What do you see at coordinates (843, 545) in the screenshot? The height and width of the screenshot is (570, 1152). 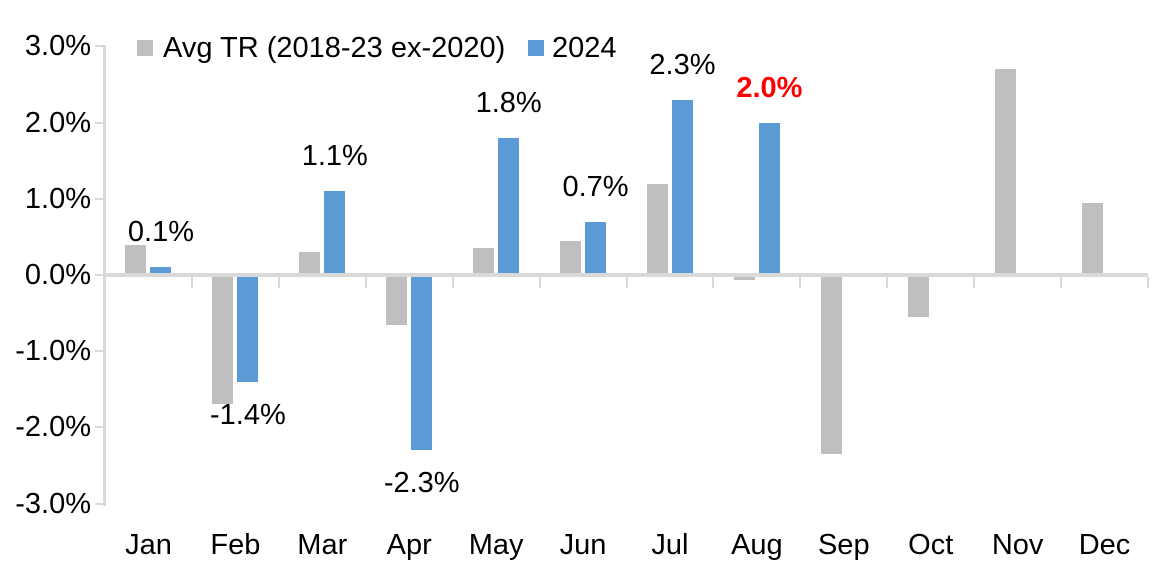 I see `x-axis-label-sep: Sep` at bounding box center [843, 545].